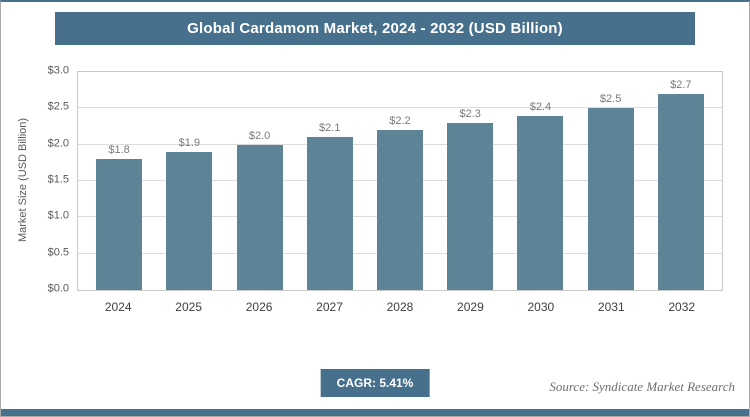 This screenshot has height=417, width=750. What do you see at coordinates (58, 70) in the screenshot?
I see `y-tick-label: $3.0` at bounding box center [58, 70].